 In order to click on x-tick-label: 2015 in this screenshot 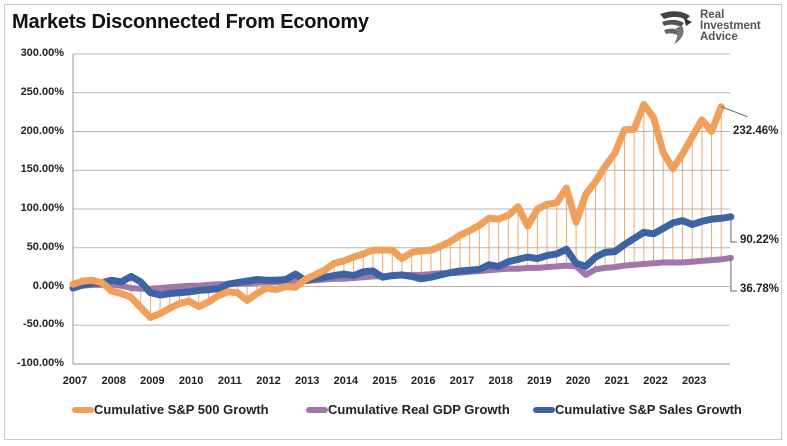, I will do `click(384, 381)`.